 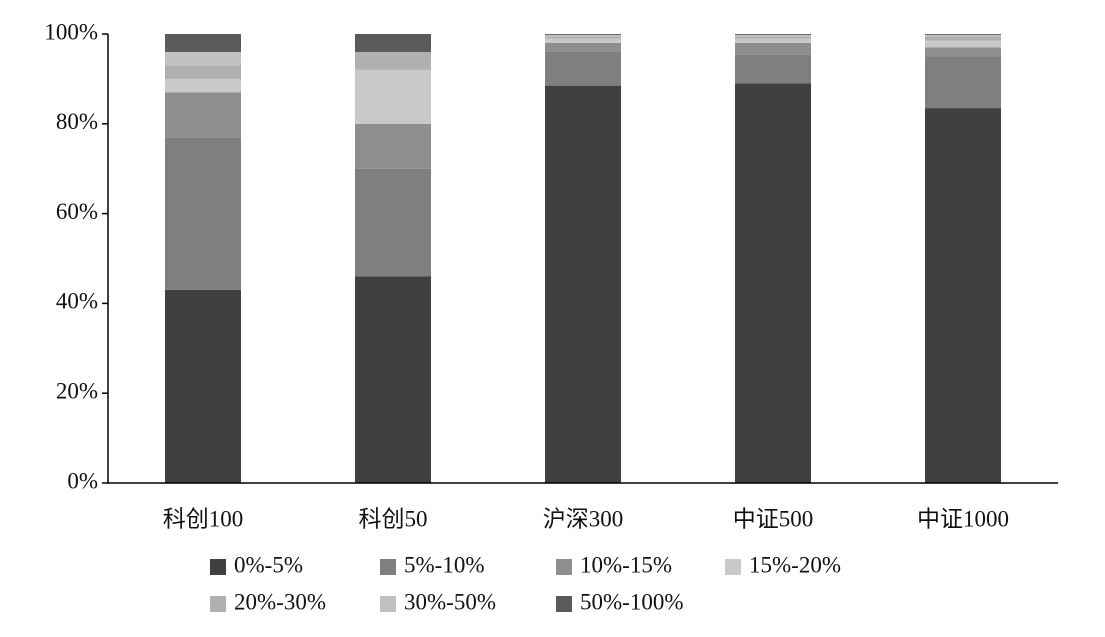 I want to click on legend-label: 5%-10%, so click(x=444, y=564).